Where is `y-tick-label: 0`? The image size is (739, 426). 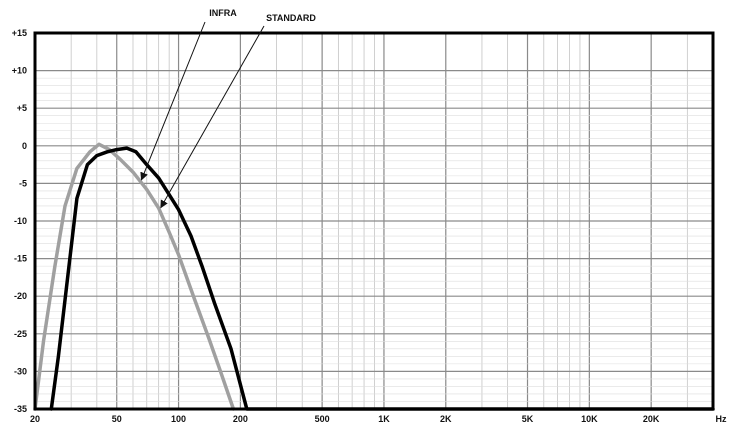
y-tick-label: 0 is located at coordinates (24, 146).